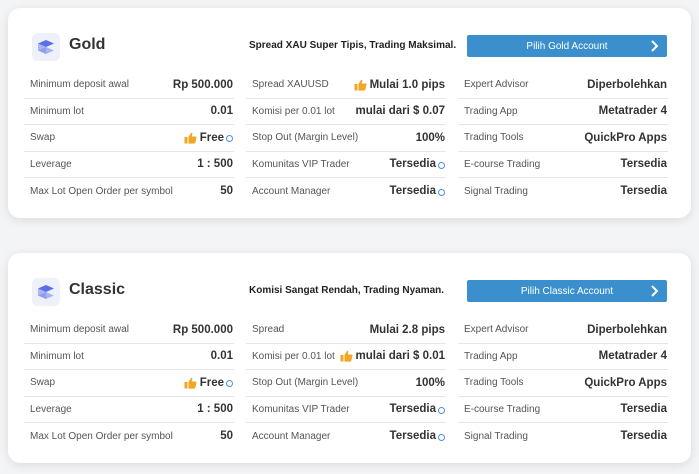  I want to click on cta-label: Pilih Gold Account, so click(567, 46).